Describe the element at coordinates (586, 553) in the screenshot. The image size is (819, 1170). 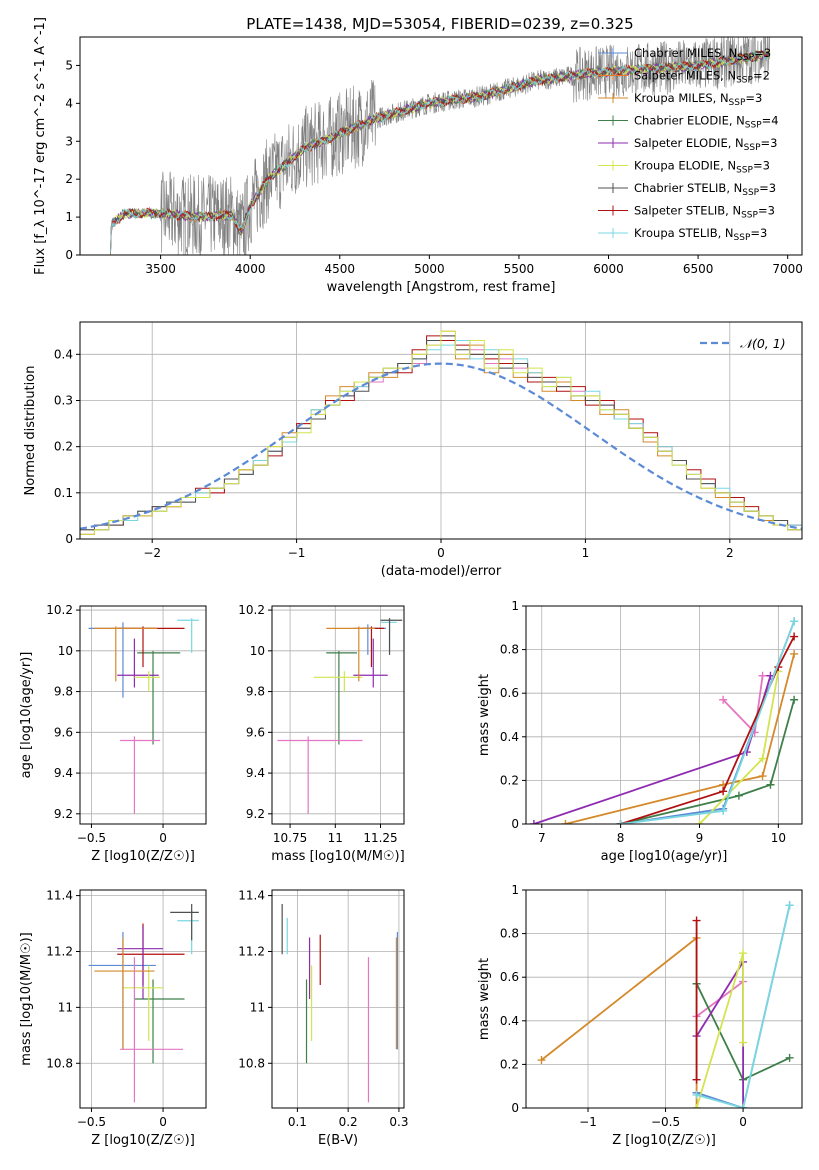
I see `x-tick-label: 1` at that location.